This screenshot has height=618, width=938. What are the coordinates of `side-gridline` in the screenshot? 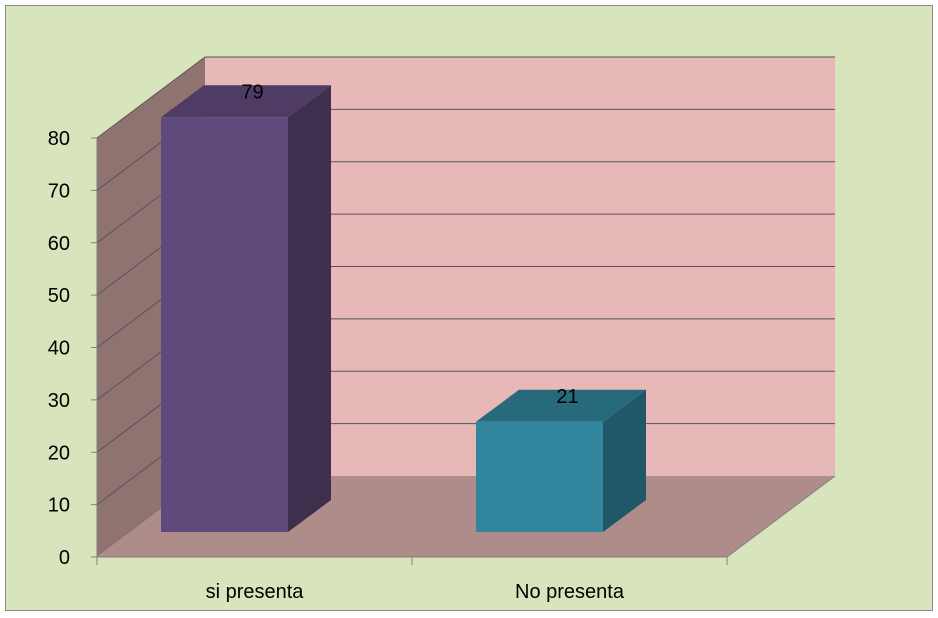 It's located at (151, 97).